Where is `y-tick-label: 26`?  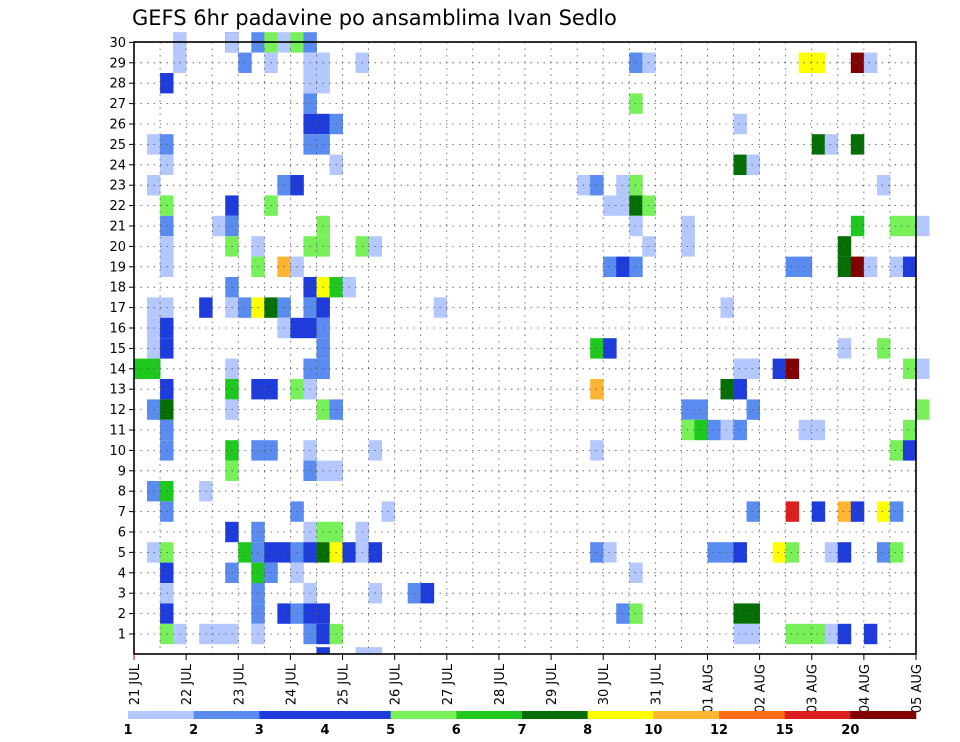 y-tick-label: 26 is located at coordinates (117, 125).